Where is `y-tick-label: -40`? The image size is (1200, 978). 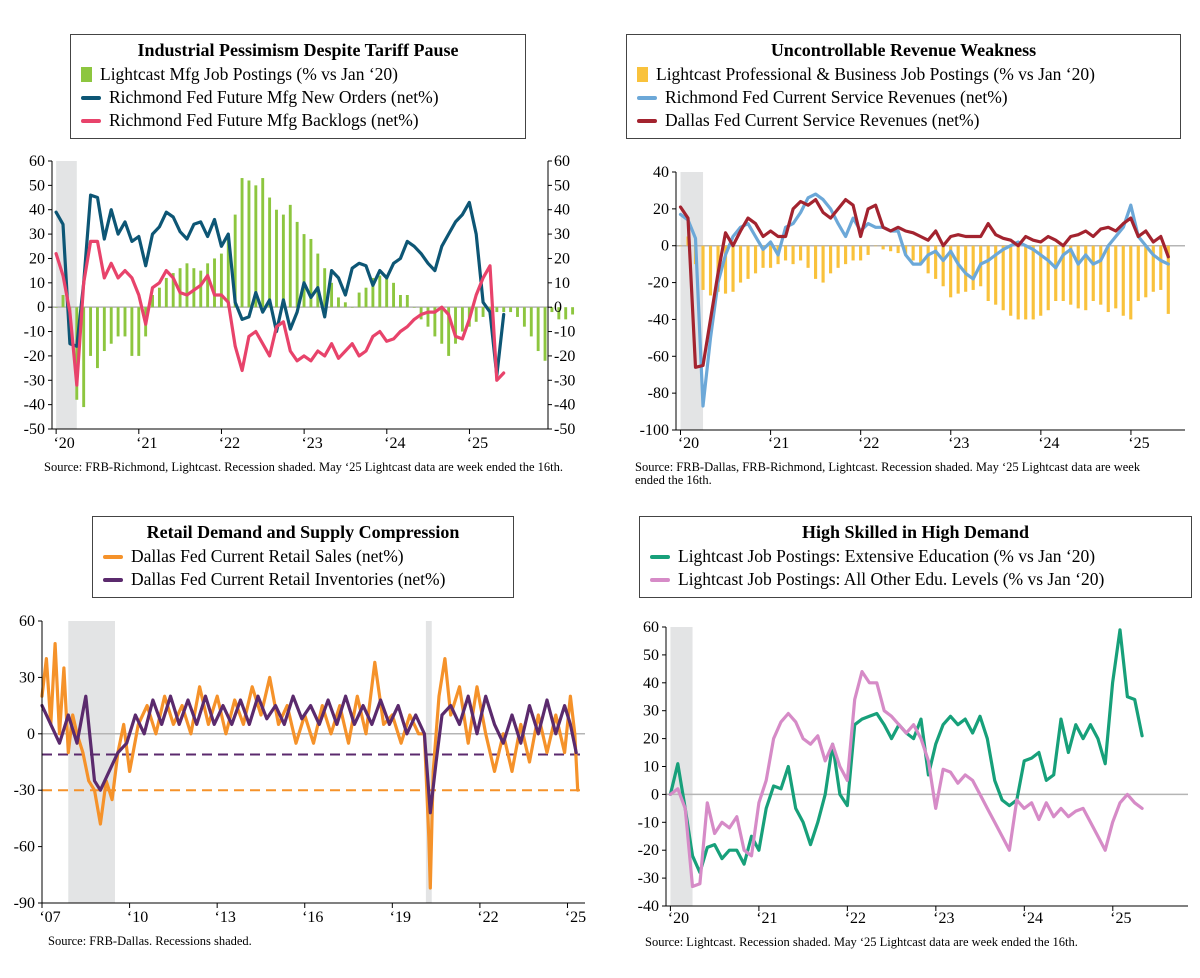
y-tick-label: -40 is located at coordinates (34, 405).